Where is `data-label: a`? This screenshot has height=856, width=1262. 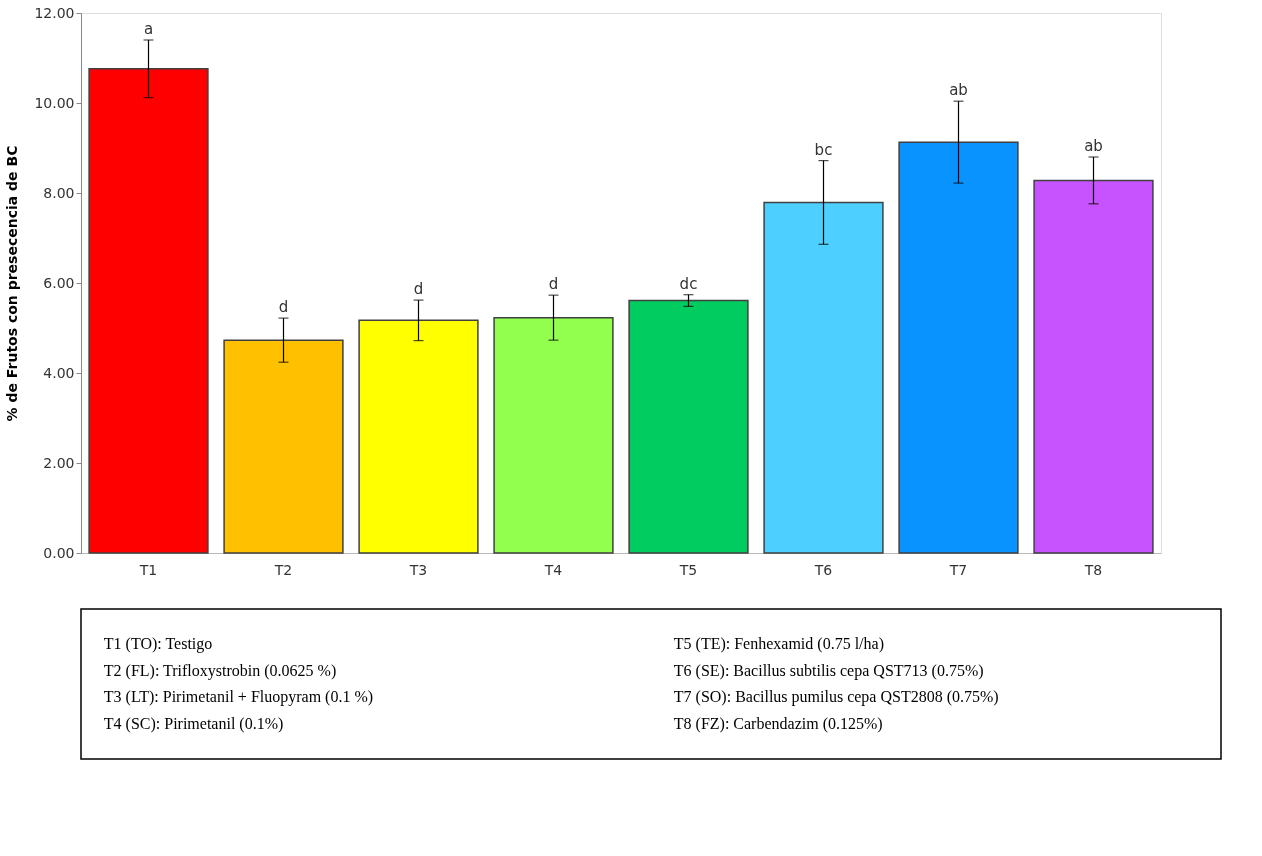
data-label: a is located at coordinates (148, 29).